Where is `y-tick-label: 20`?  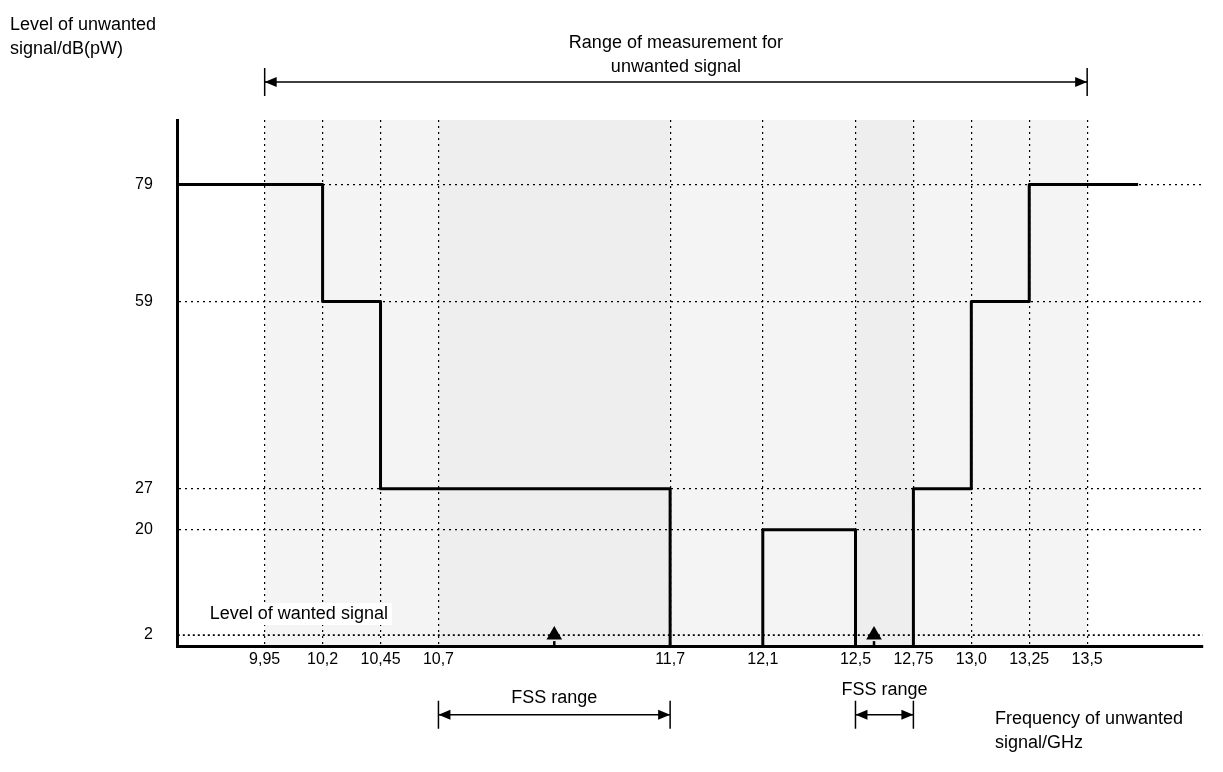 y-tick-label: 20 is located at coordinates (144, 529).